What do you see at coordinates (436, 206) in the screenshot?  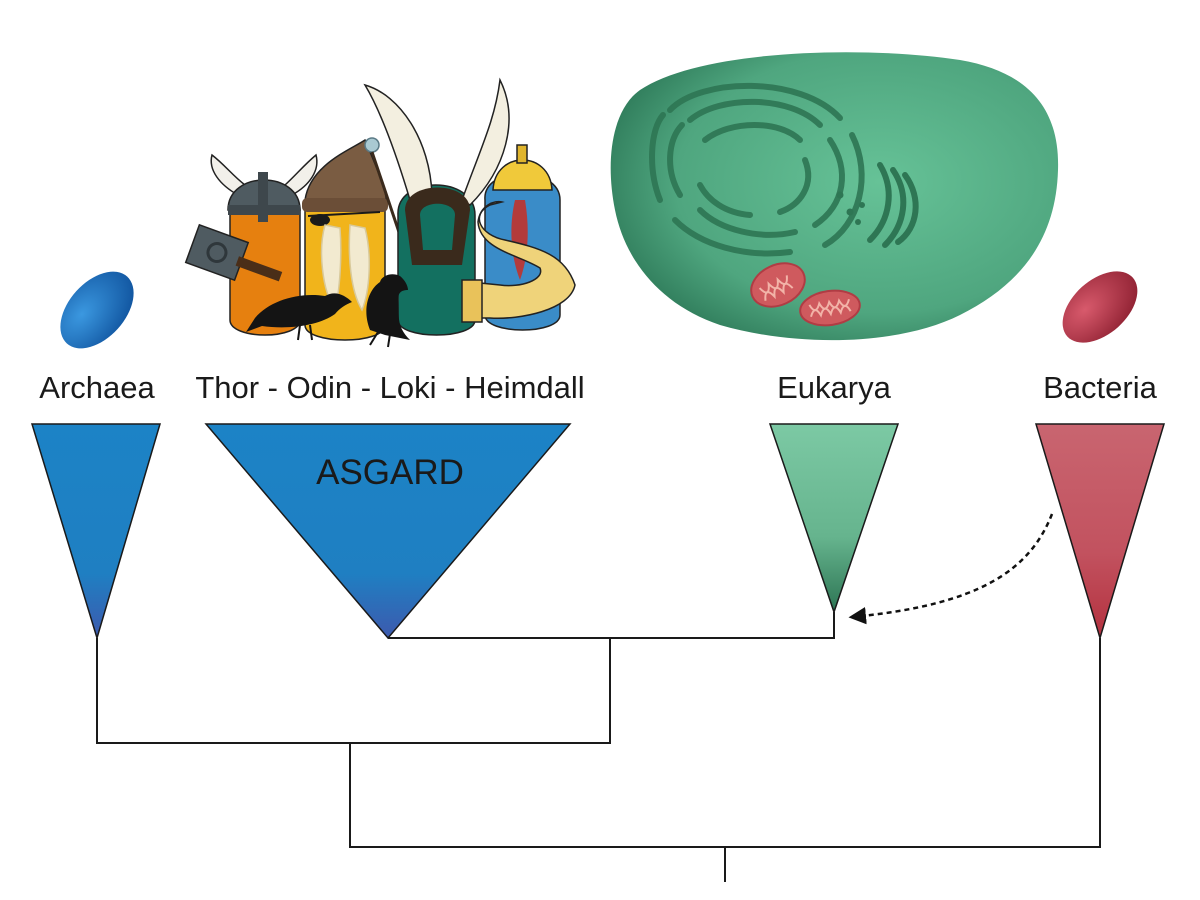 I see `loki-figure` at bounding box center [436, 206].